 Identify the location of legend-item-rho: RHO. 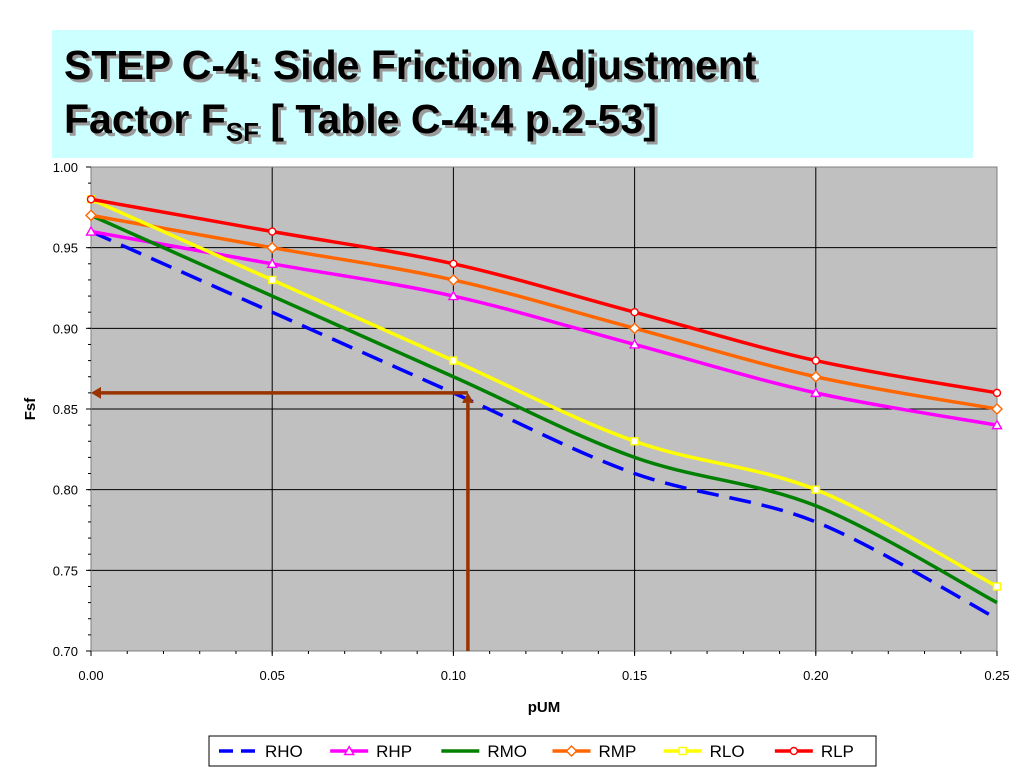
(261, 751).